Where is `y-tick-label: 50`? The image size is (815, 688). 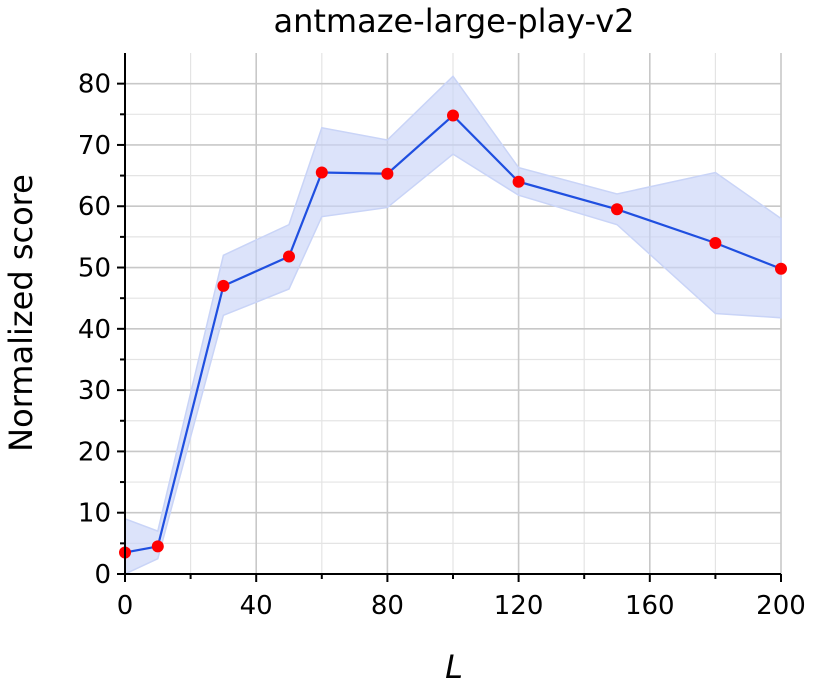 y-tick-label: 50 is located at coordinates (94, 269).